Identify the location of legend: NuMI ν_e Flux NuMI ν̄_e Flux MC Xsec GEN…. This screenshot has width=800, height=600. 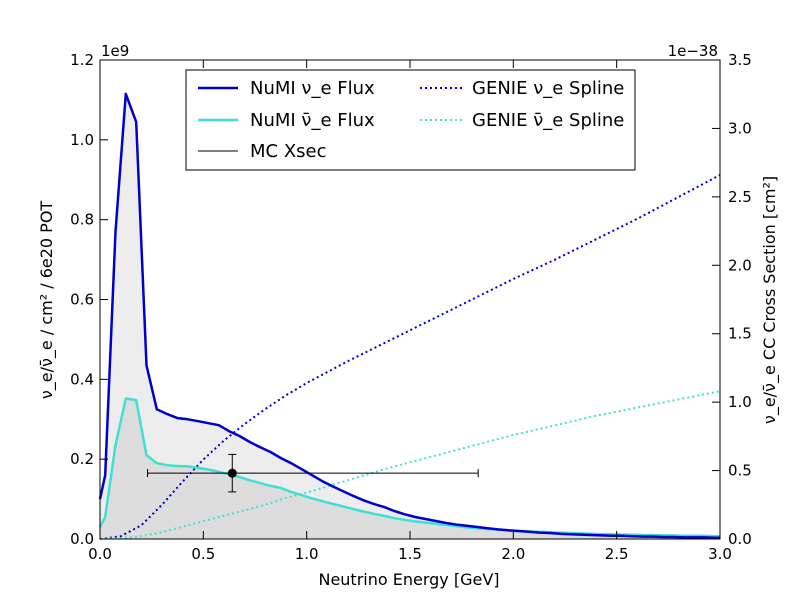
(410, 120).